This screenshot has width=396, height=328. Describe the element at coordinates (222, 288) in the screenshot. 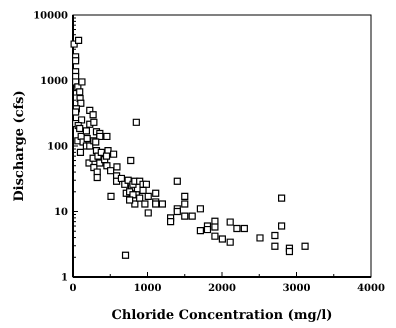

I see `x-tick-label: 2000` at that location.